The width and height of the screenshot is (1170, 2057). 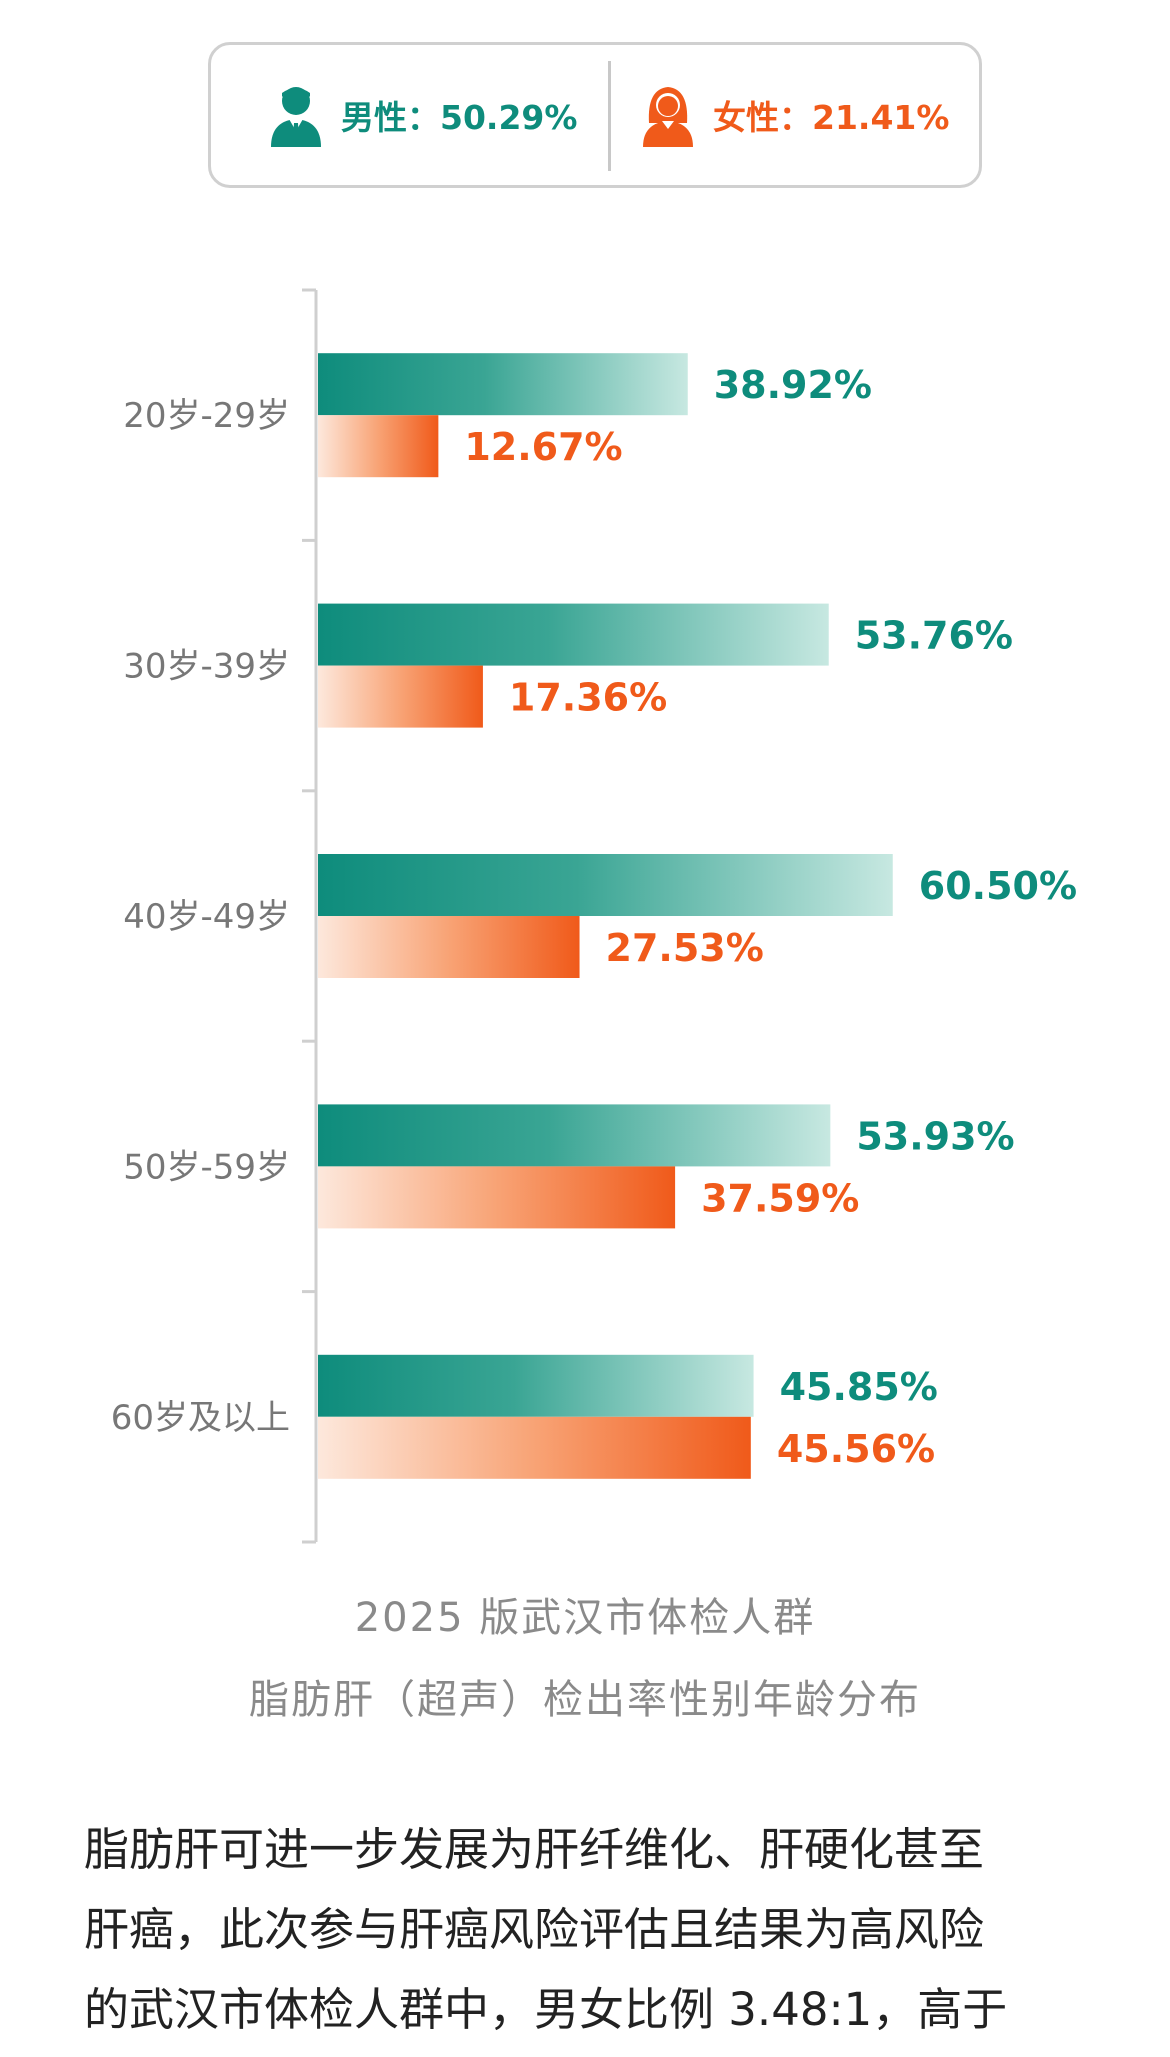 What do you see at coordinates (546, 2009) in the screenshot?
I see `paragraph-line: 的武汉市体检人群中，男女比例 3.48:1，高于` at bounding box center [546, 2009].